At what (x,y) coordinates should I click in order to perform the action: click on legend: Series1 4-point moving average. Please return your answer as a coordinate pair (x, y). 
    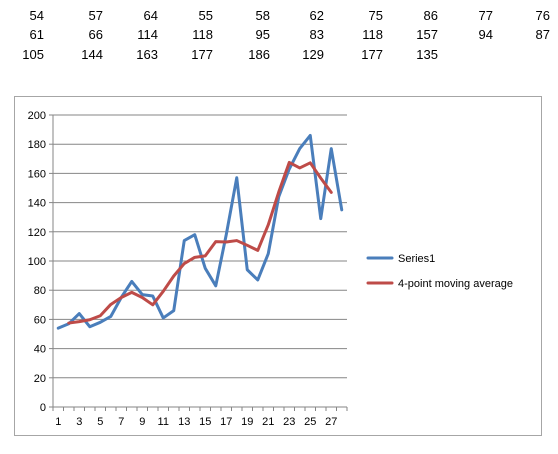
    Looking at the image, I should click on (439, 271).